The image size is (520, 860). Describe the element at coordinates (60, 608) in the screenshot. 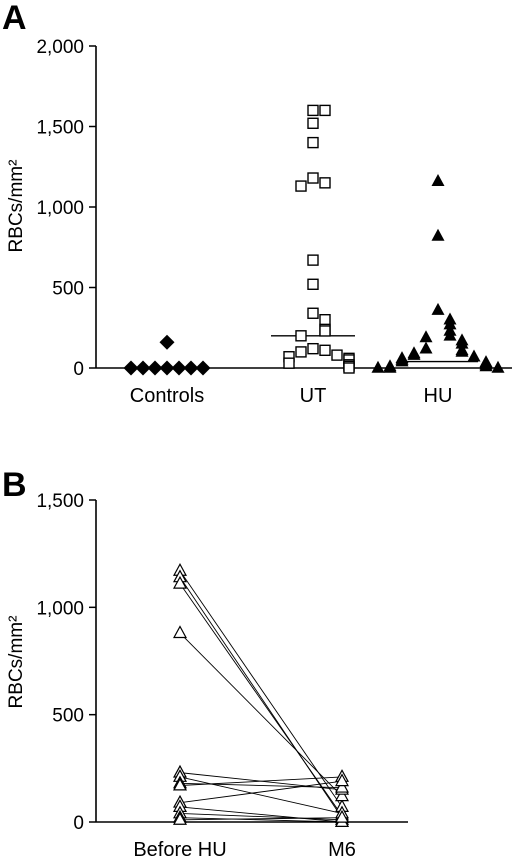

I see `y-b-tick-label: 1,000` at that location.